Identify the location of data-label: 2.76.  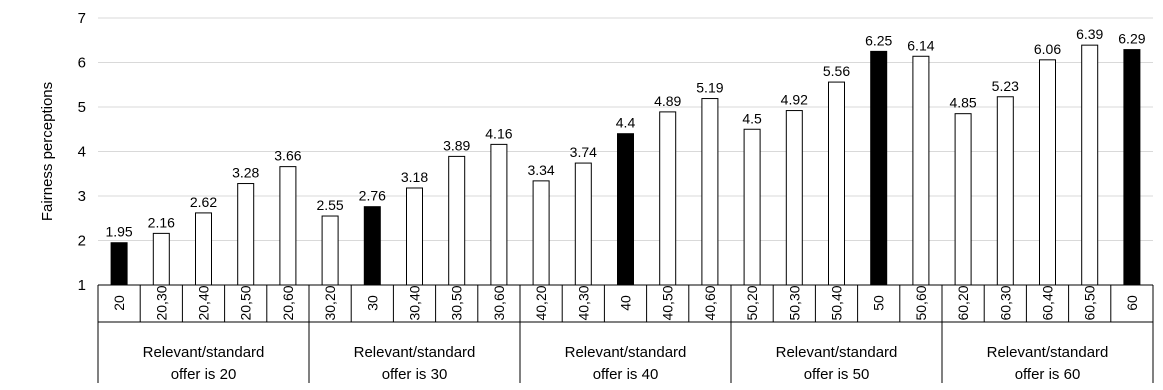
(372, 196).